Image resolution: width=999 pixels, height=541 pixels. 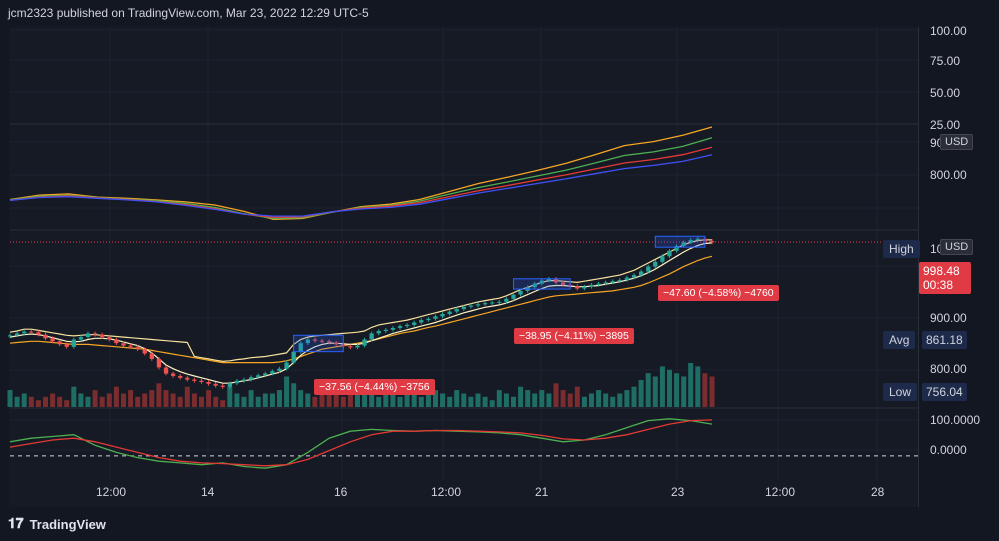 I want to click on x-tick-label: 12:00, so click(x=780, y=492).